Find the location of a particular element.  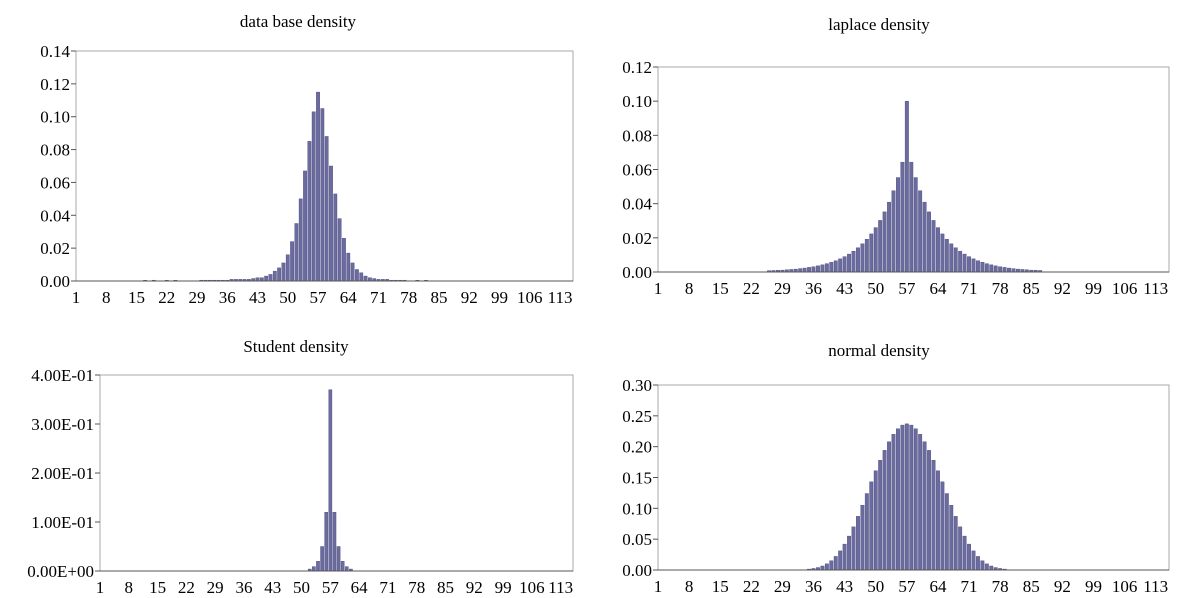

y-tick-label: 0.25 is located at coordinates (637, 416).